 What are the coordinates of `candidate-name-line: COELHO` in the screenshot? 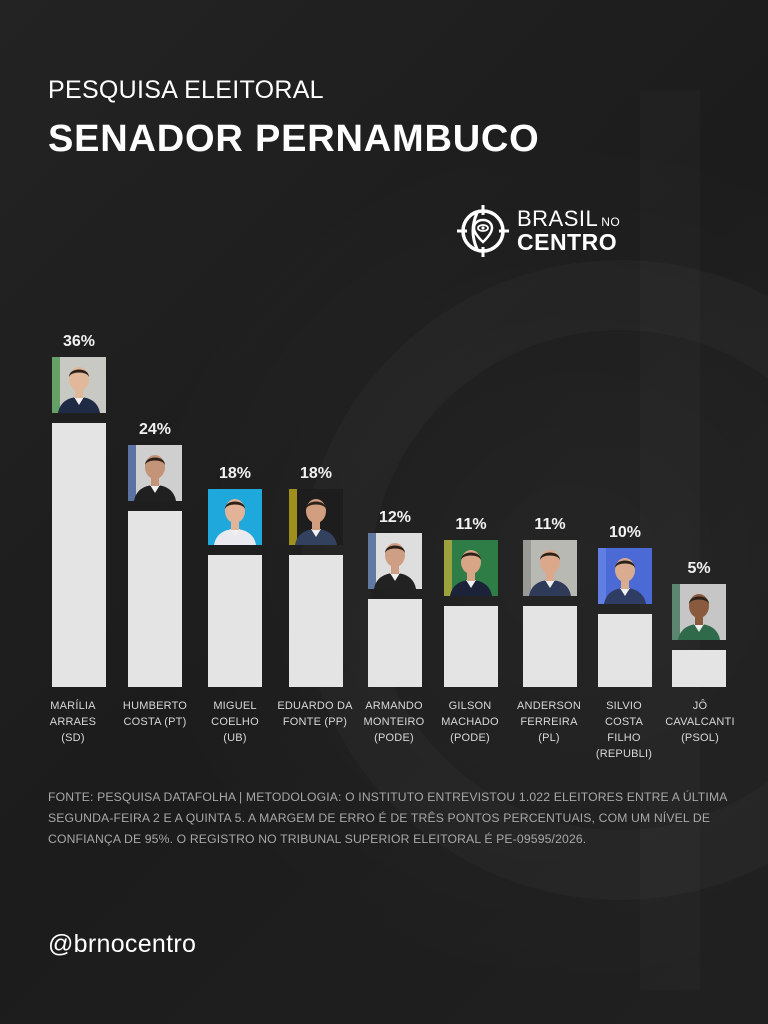 It's located at (235, 722).